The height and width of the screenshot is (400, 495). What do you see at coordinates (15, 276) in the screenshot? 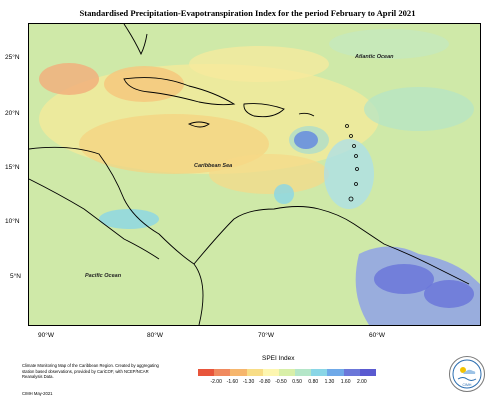
I see `lat-label-5n: 5°N` at bounding box center [15, 276].